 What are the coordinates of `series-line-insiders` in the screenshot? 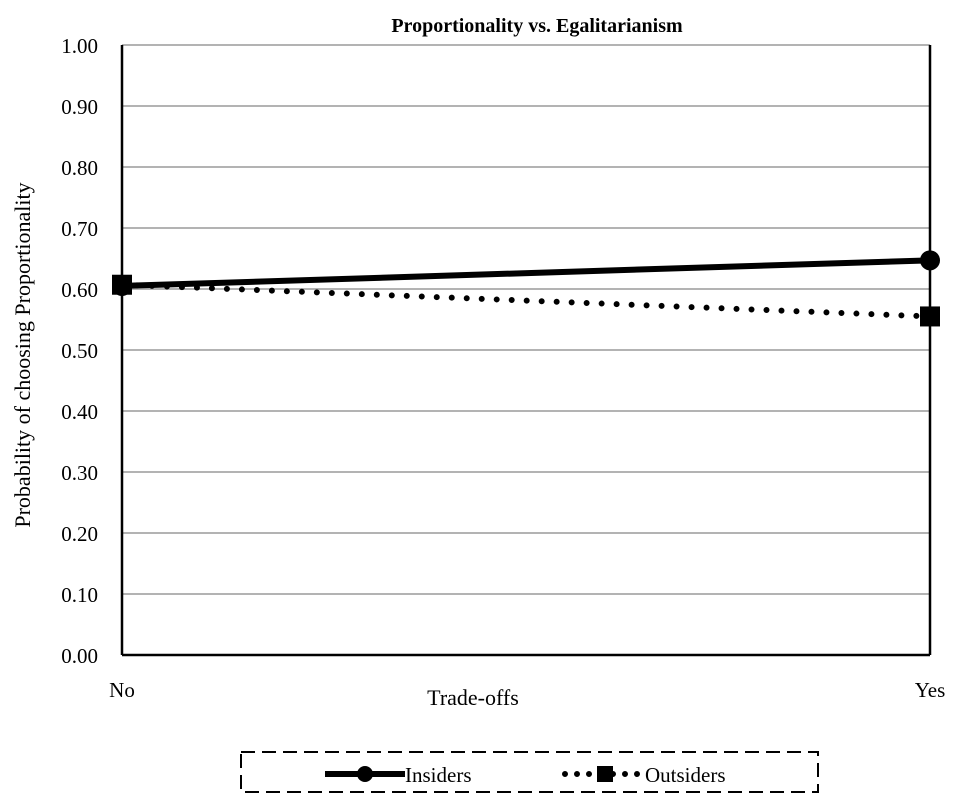 It's located at (526, 273).